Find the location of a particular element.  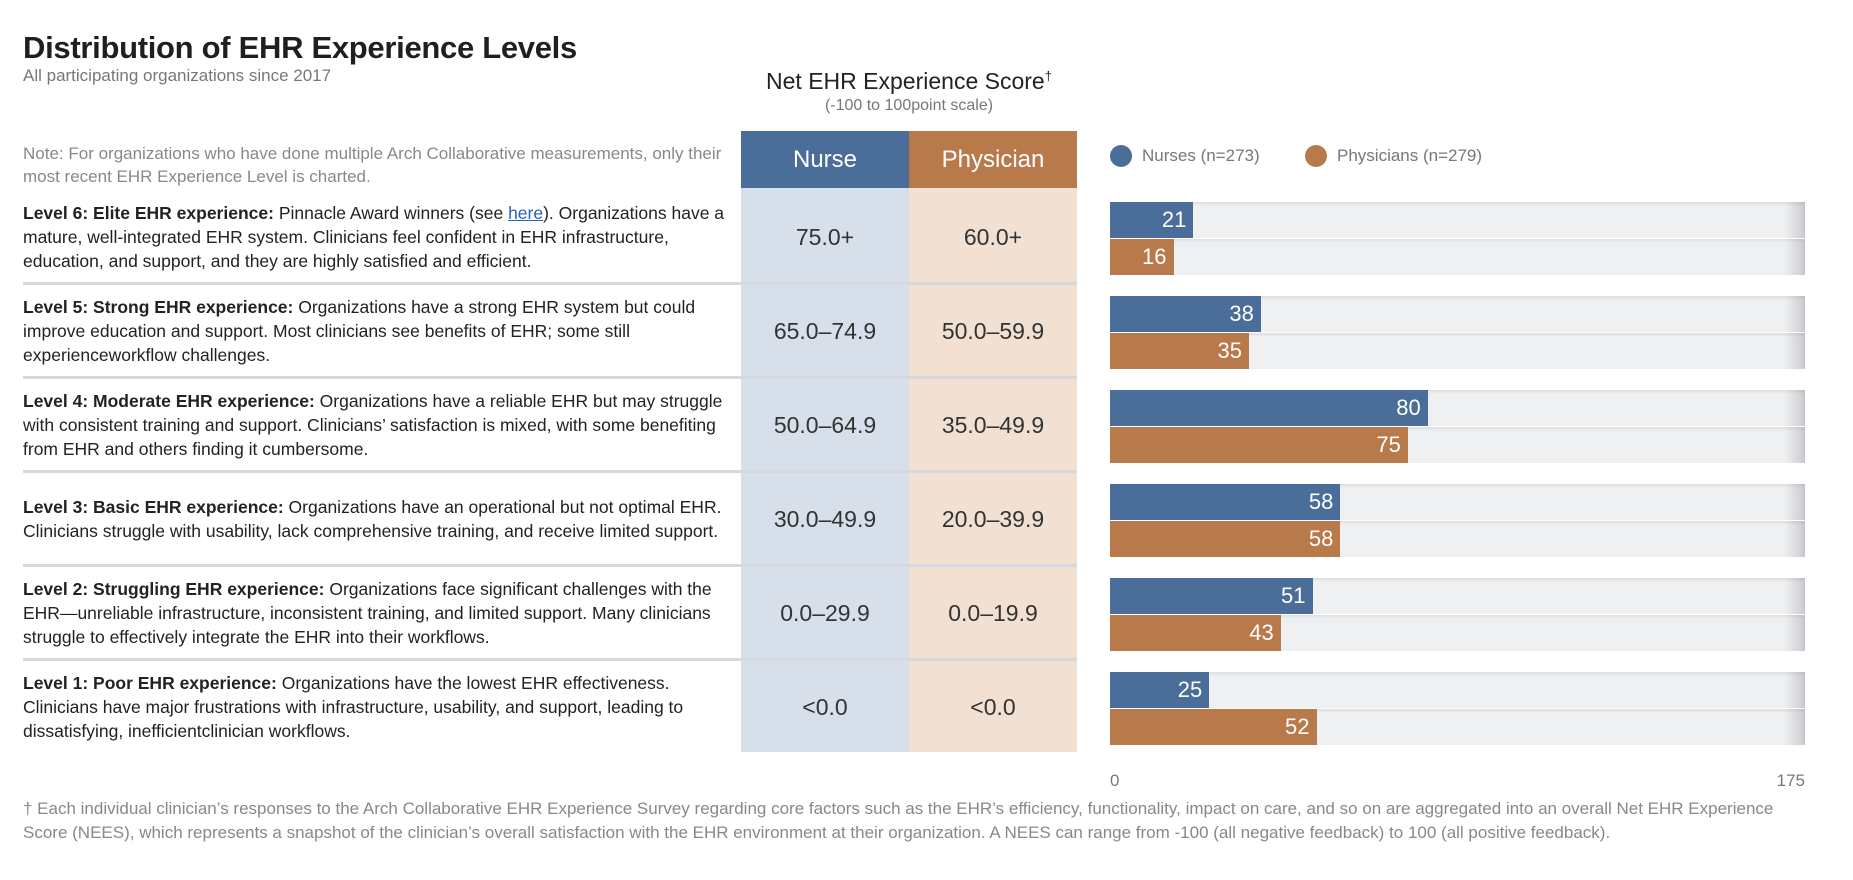

page-title: Distribution of EHR Experience Levels is located at coordinates (300, 47).